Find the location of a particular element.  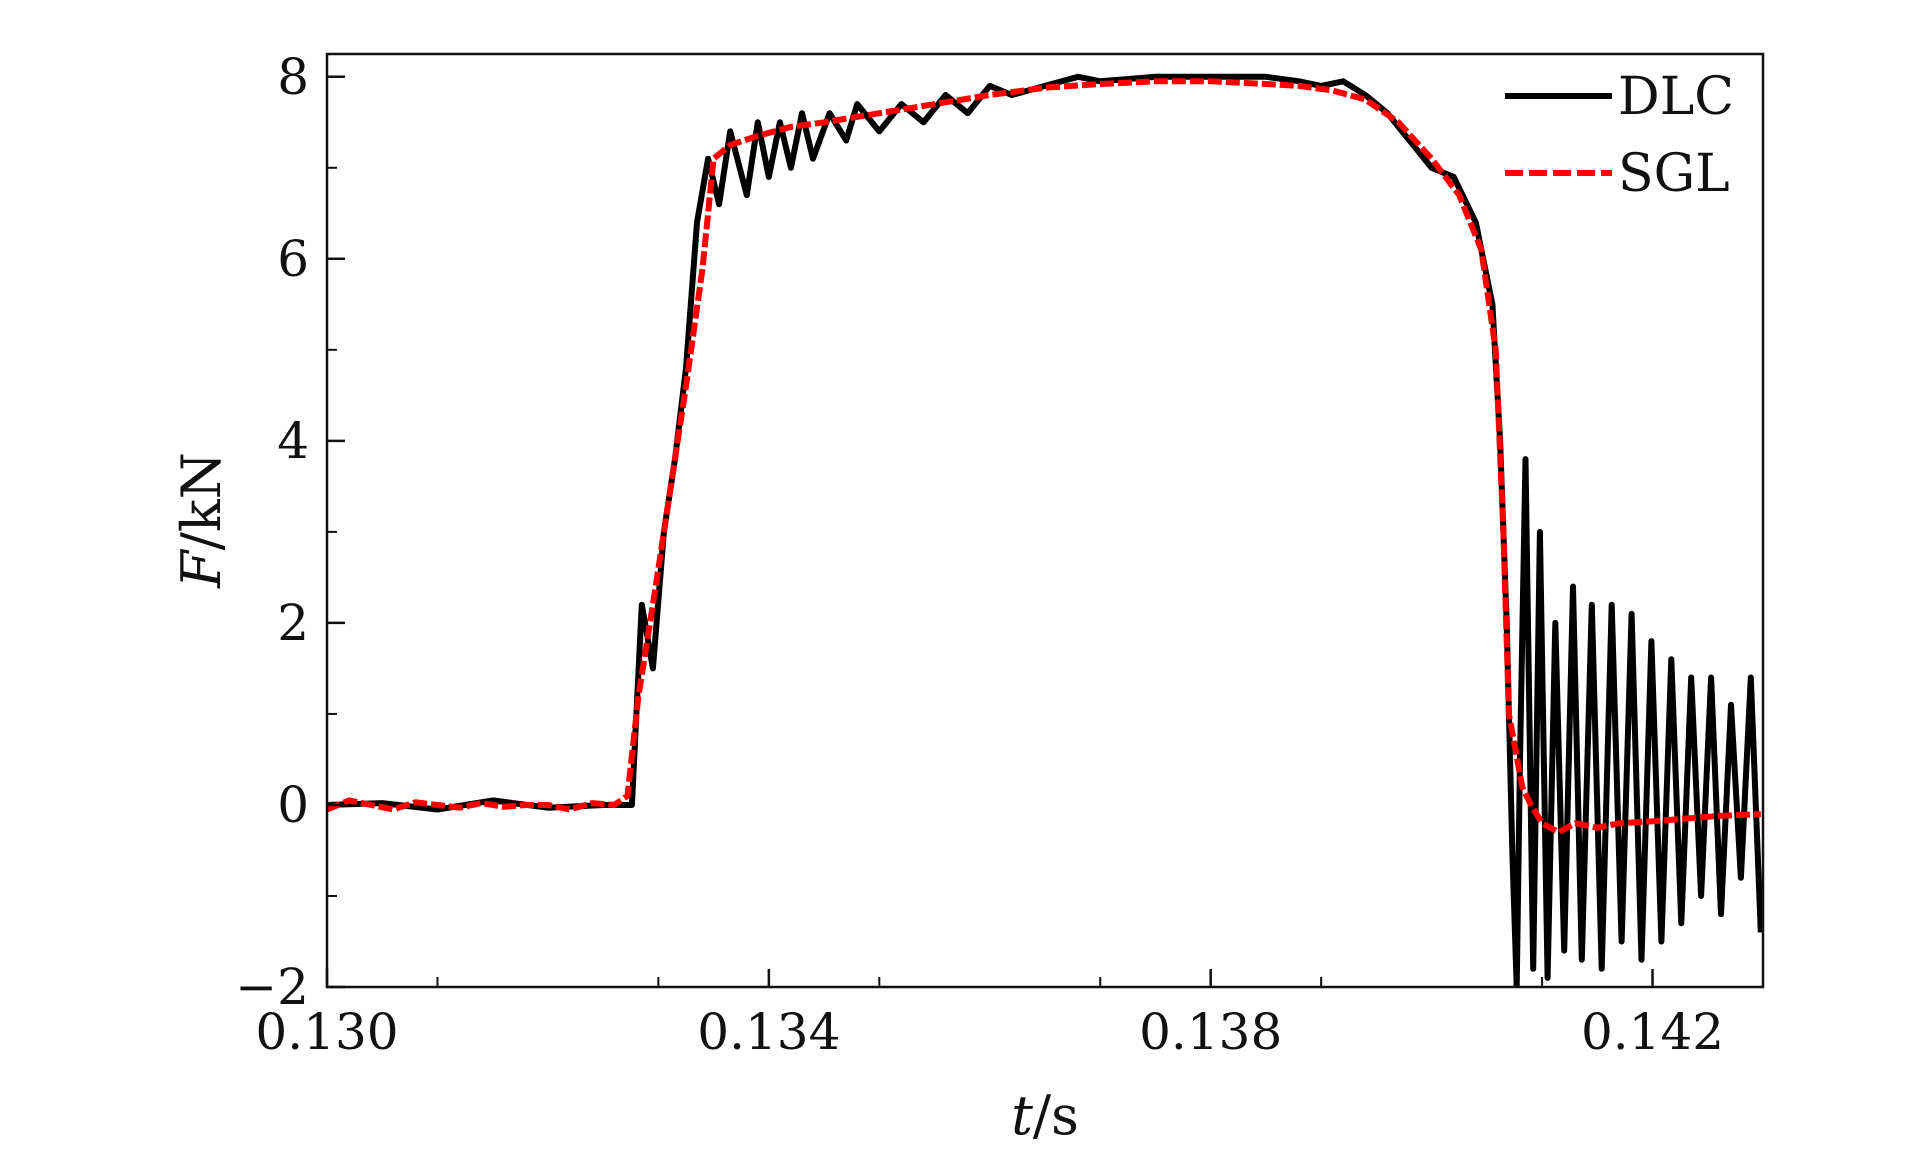

legend: DLC SGL is located at coordinates (1619, 135).